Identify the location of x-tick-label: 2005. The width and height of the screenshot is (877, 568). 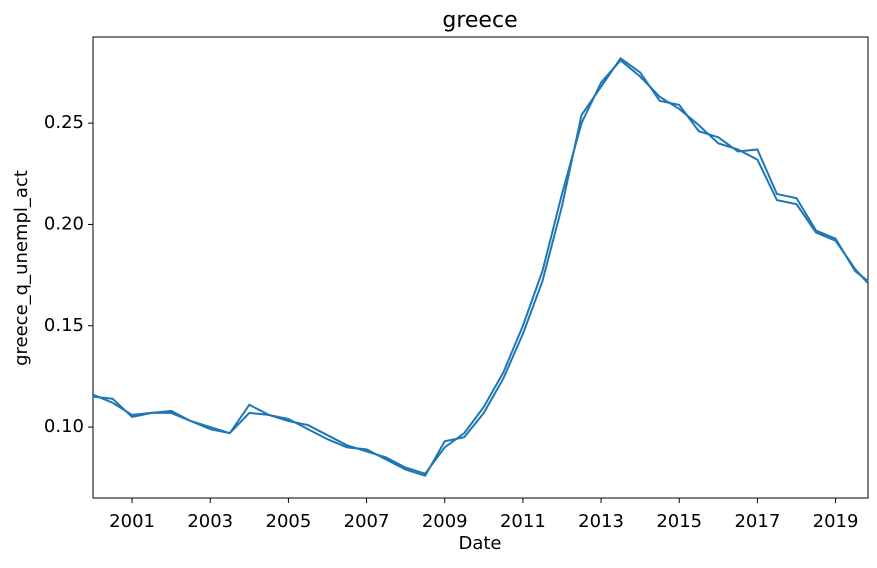
(289, 521).